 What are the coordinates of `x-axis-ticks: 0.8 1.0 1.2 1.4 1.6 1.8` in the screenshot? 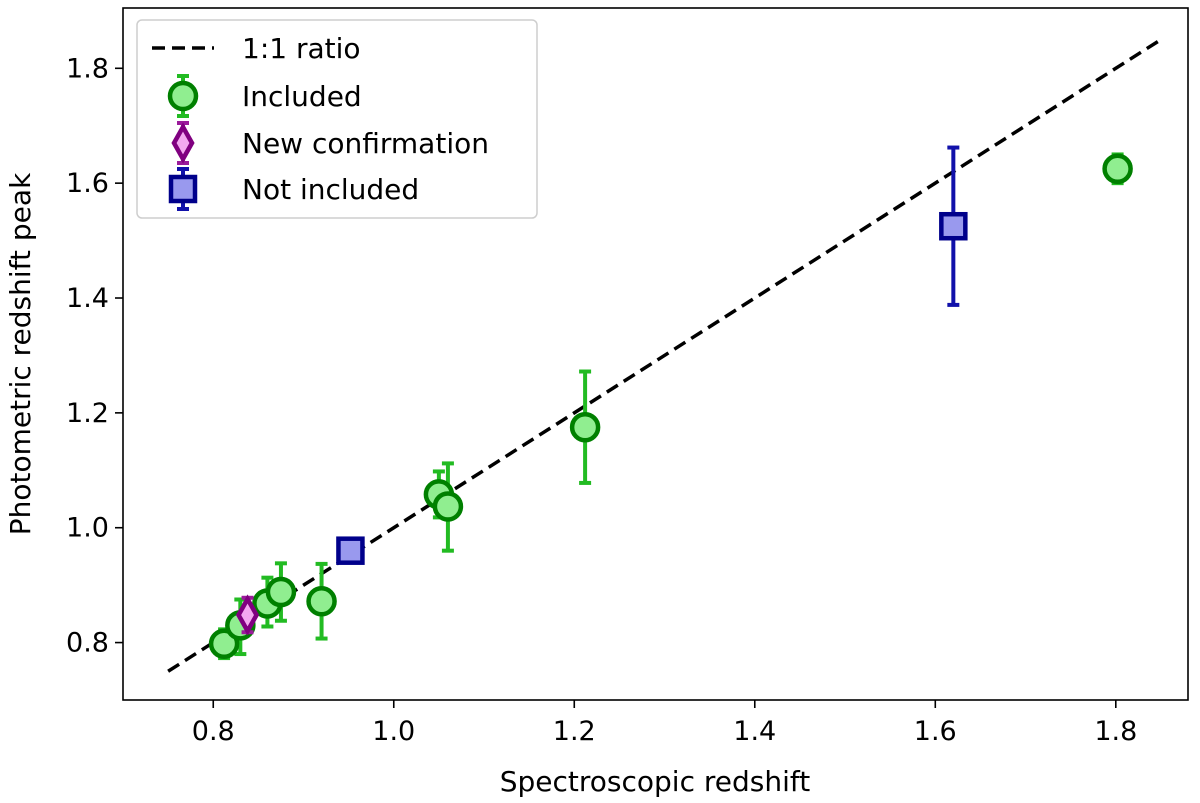 It's located at (664, 723).